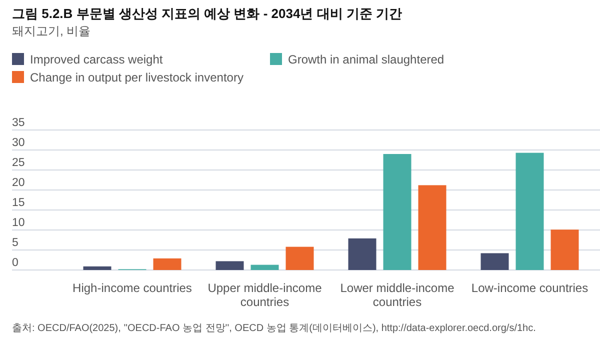 This screenshot has width=600, height=340. What do you see at coordinates (18, 203) in the screenshot?
I see `y-tick-label: 15` at bounding box center [18, 203].